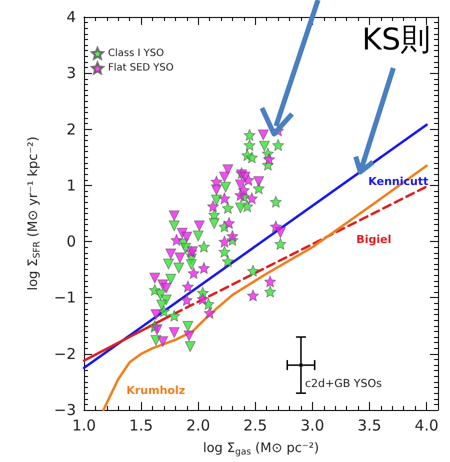 The height and width of the screenshot is (462, 450). Describe the element at coordinates (312, 425) in the screenshot. I see `x-tick-label: 3.0` at that location.